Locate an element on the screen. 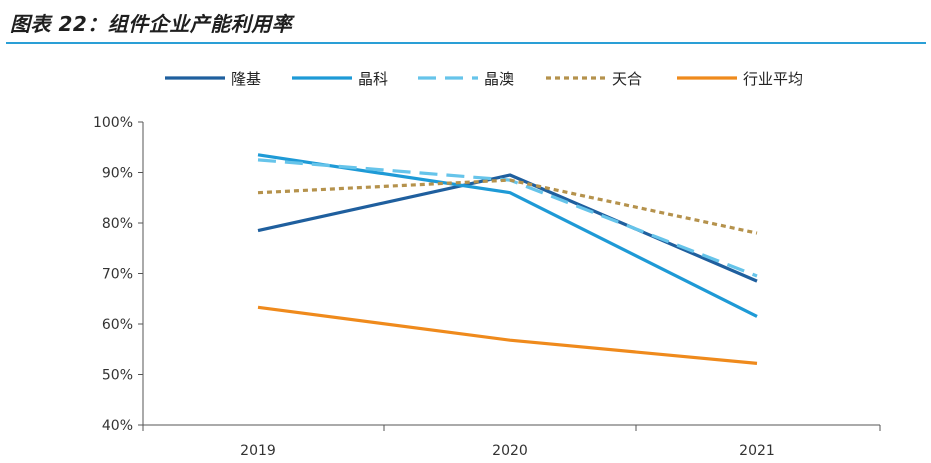 The image size is (931, 463). x-tick-label: 2021 is located at coordinates (757, 451).